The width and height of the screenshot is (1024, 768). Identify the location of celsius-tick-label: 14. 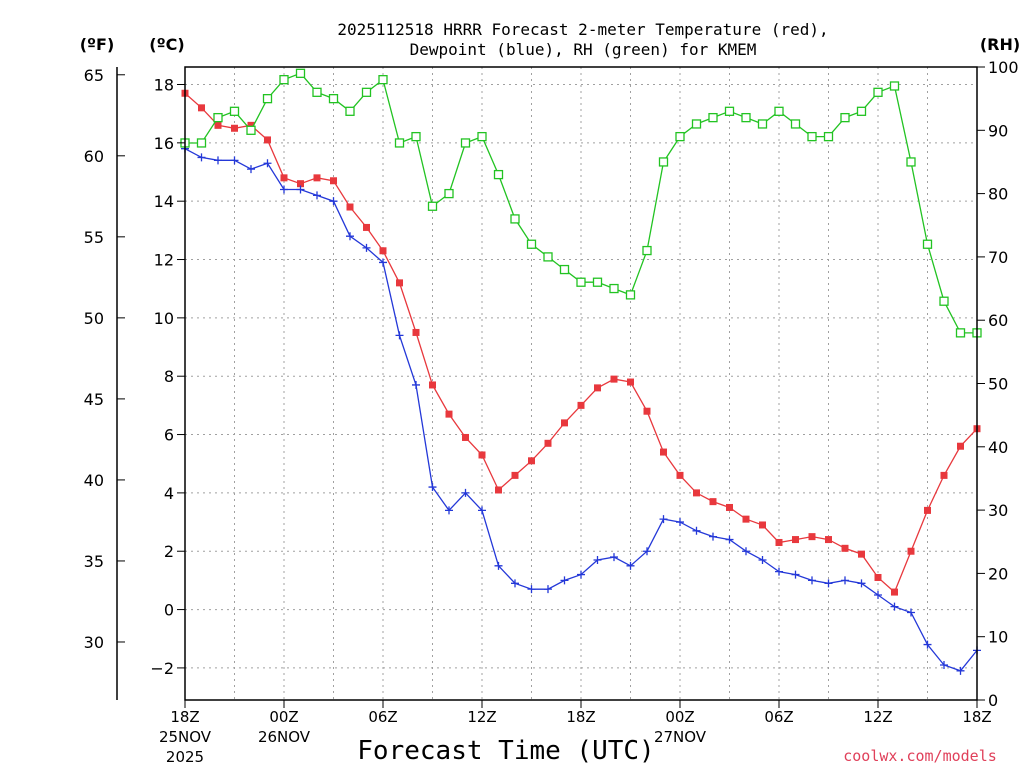
(164, 201).